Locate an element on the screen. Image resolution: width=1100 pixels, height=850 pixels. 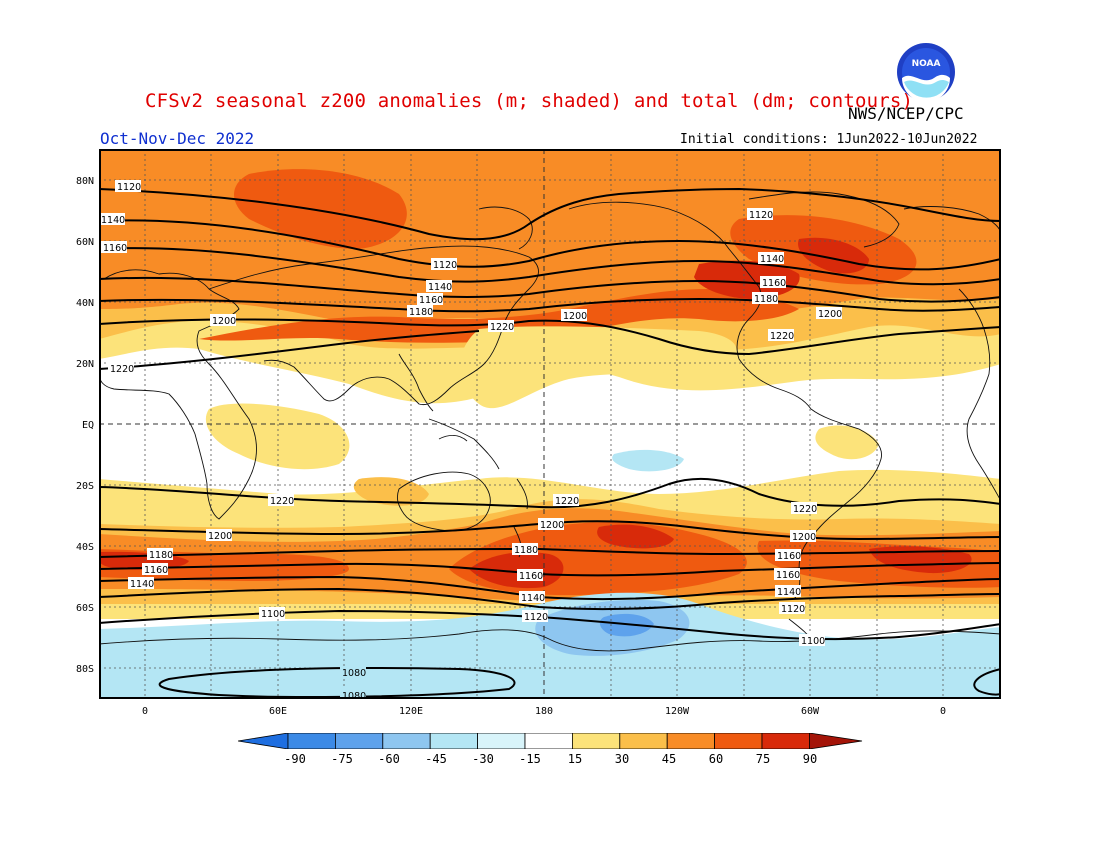
central-pacific-light-blue is located at coordinates (648, 460).